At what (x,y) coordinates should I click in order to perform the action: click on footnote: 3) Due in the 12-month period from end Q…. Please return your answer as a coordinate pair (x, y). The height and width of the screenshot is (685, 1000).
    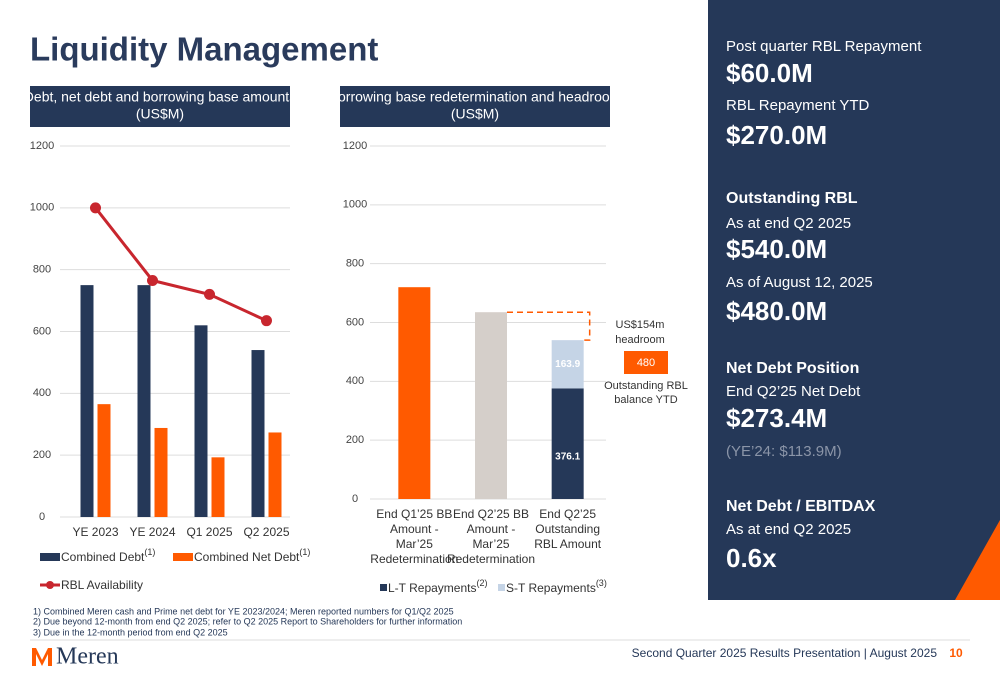
    Looking at the image, I should click on (130, 632).